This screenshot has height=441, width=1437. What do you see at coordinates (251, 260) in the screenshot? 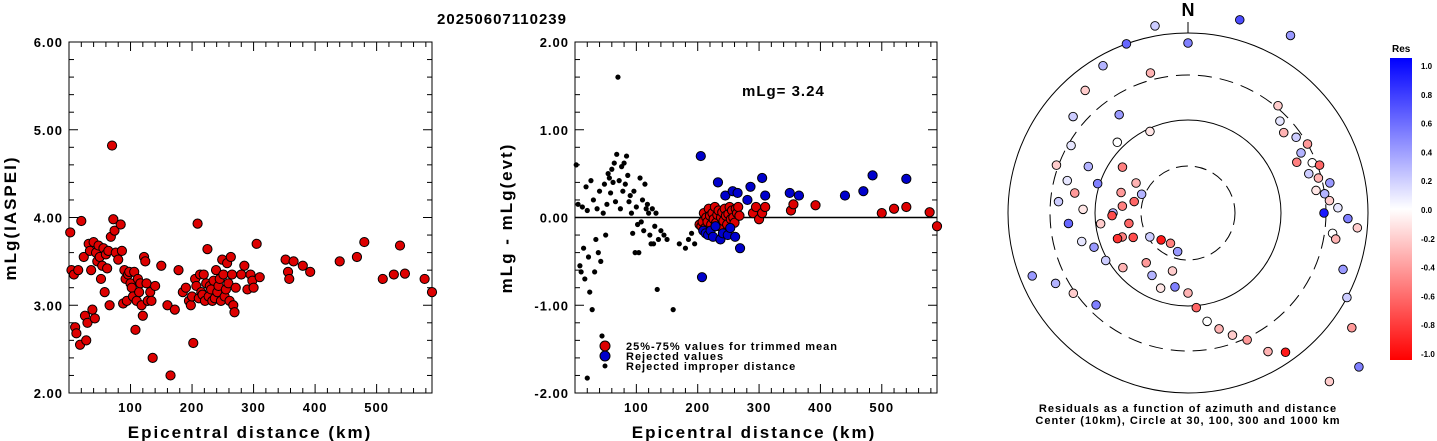
I see `data-points` at bounding box center [251, 260].